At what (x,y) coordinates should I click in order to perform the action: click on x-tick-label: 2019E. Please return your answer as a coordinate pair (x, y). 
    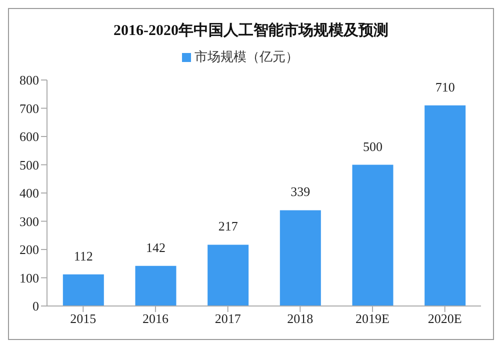
    Looking at the image, I should click on (373, 318).